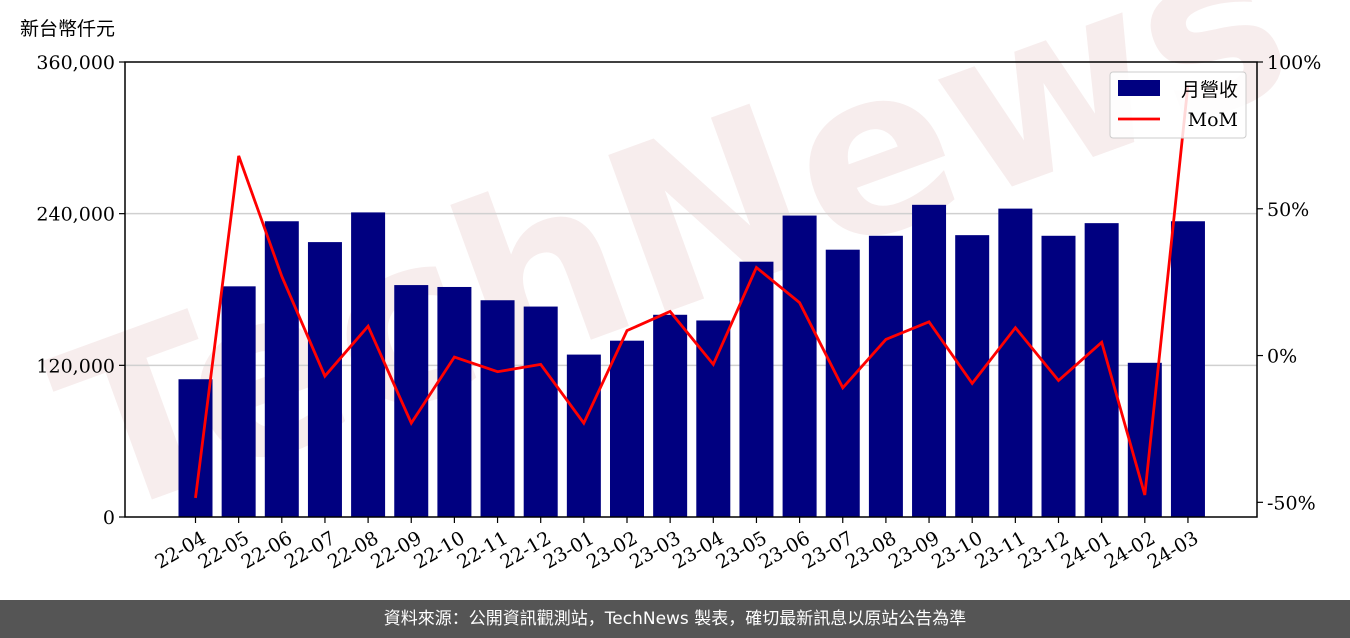 The width and height of the screenshot is (1350, 638). I want to click on legend-swatch-revenue, so click(1139, 88).